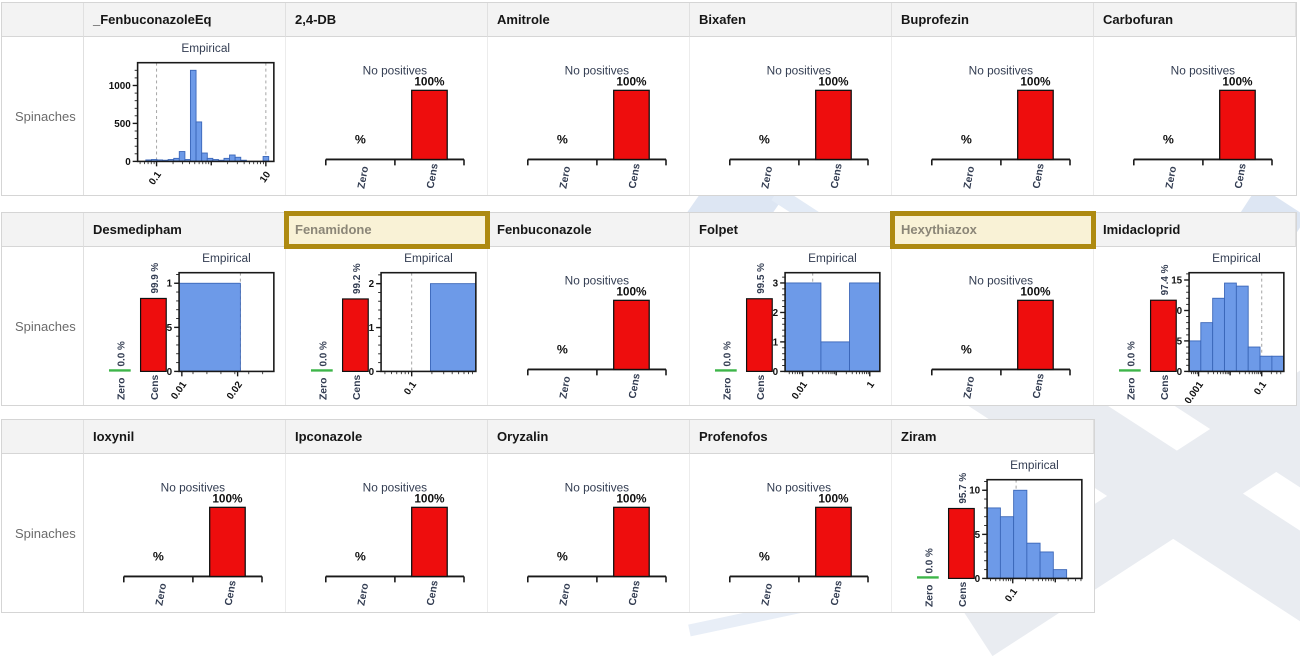 The height and width of the screenshot is (661, 1300). What do you see at coordinates (791, 116) in the screenshot?
I see `chart-cell-bixafen: No positives 100%% Zero Cens` at bounding box center [791, 116].